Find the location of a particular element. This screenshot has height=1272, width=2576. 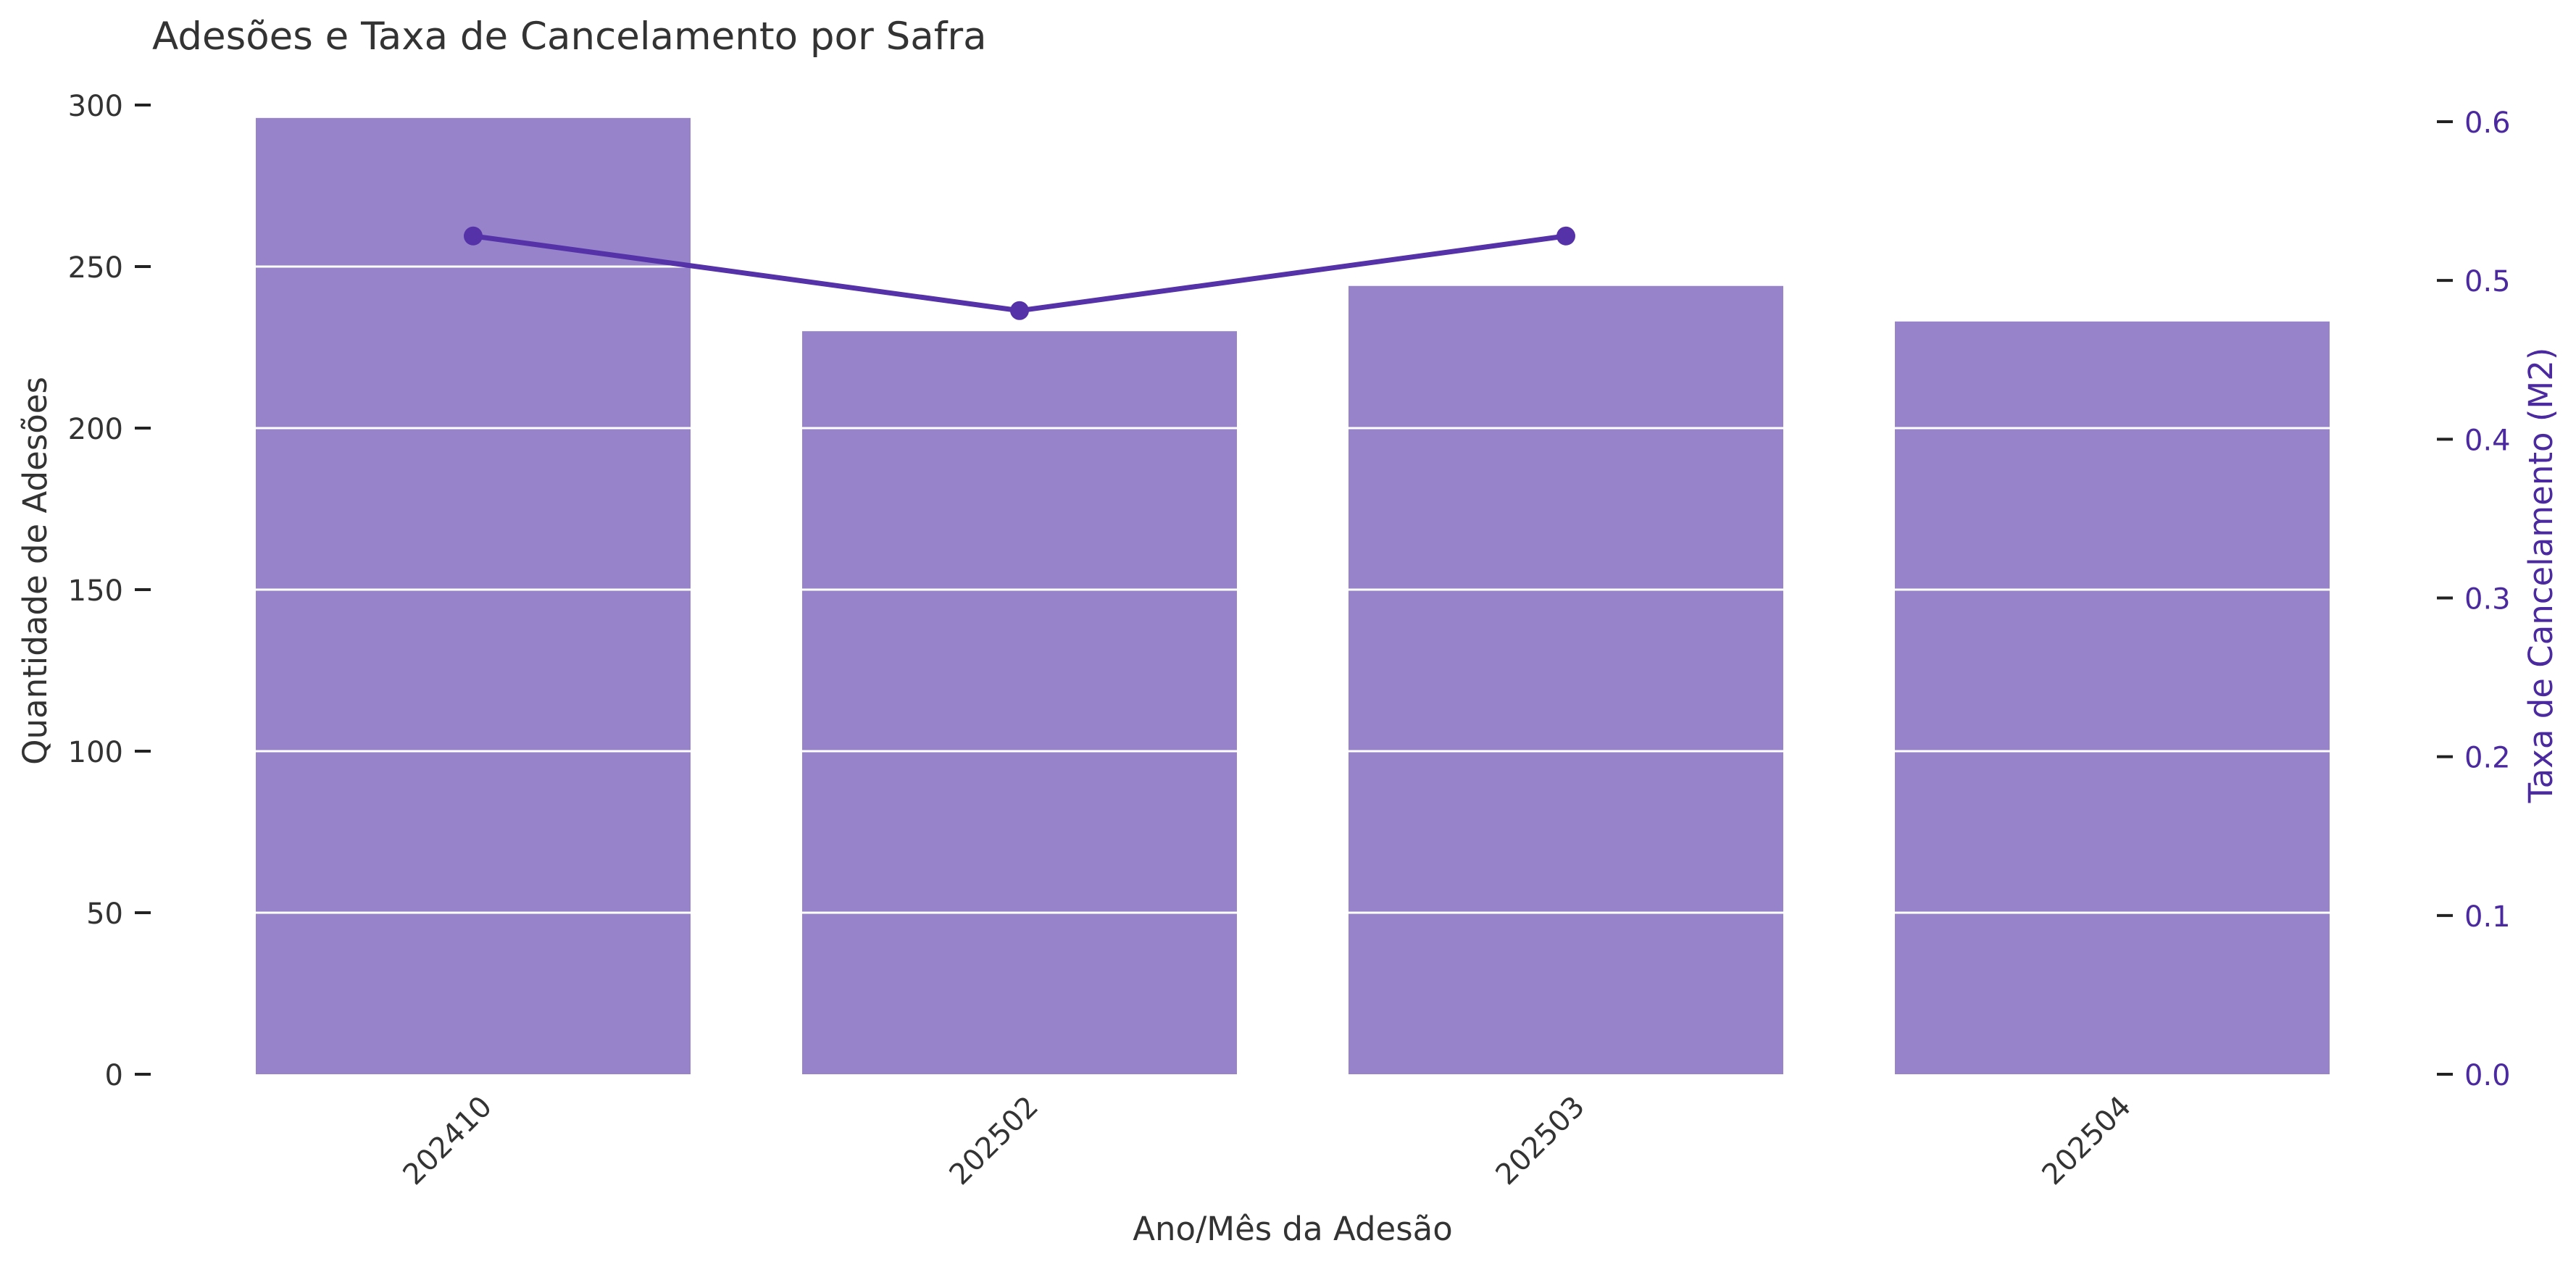

y2-tick-label: 0.0 is located at coordinates (2487, 1076).